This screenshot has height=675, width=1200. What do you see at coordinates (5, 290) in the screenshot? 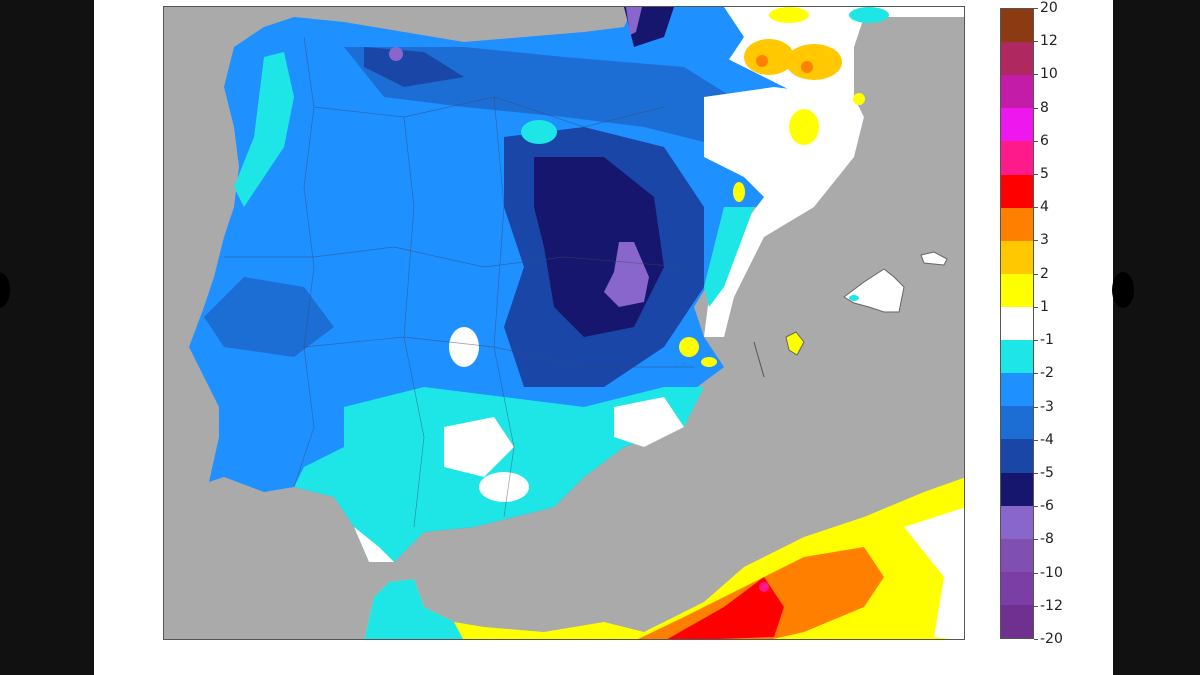
I see `left-edge-shadow` at bounding box center [5, 290].